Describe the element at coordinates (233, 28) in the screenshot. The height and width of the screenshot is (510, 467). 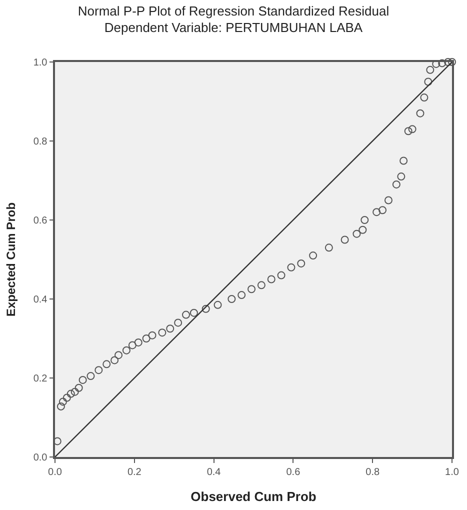
I see `chart-subtitle: Dependent Variable: PERTUMBUHAN LABA` at that location.